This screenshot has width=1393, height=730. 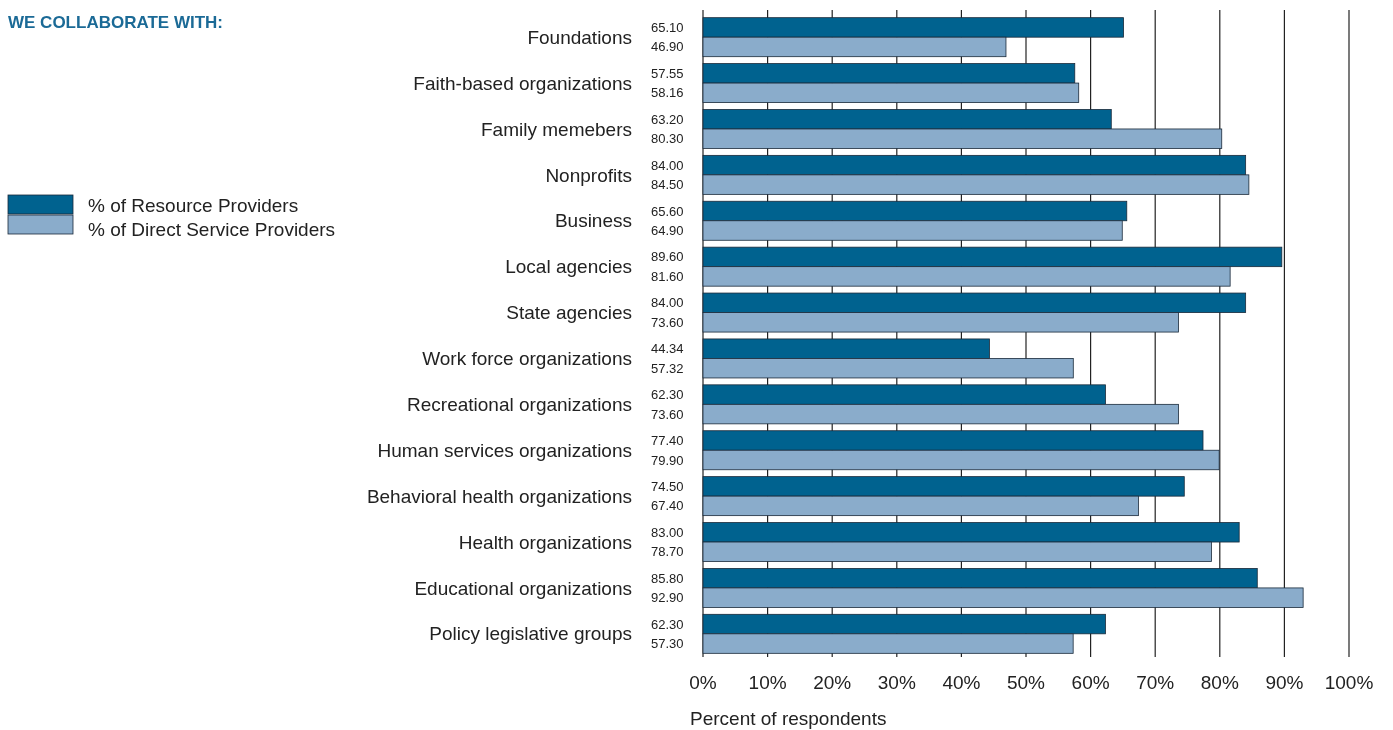 I want to click on y-tick-label: Business, so click(x=593, y=221).